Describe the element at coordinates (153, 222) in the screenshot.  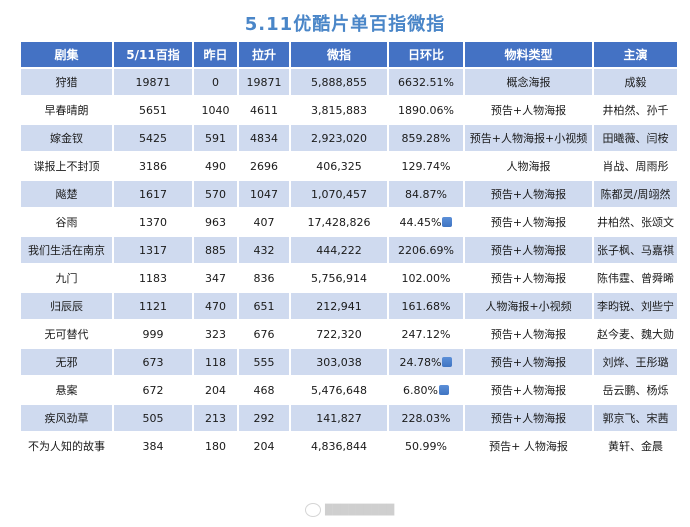
I see `cell-baizhi: 1370` at that location.